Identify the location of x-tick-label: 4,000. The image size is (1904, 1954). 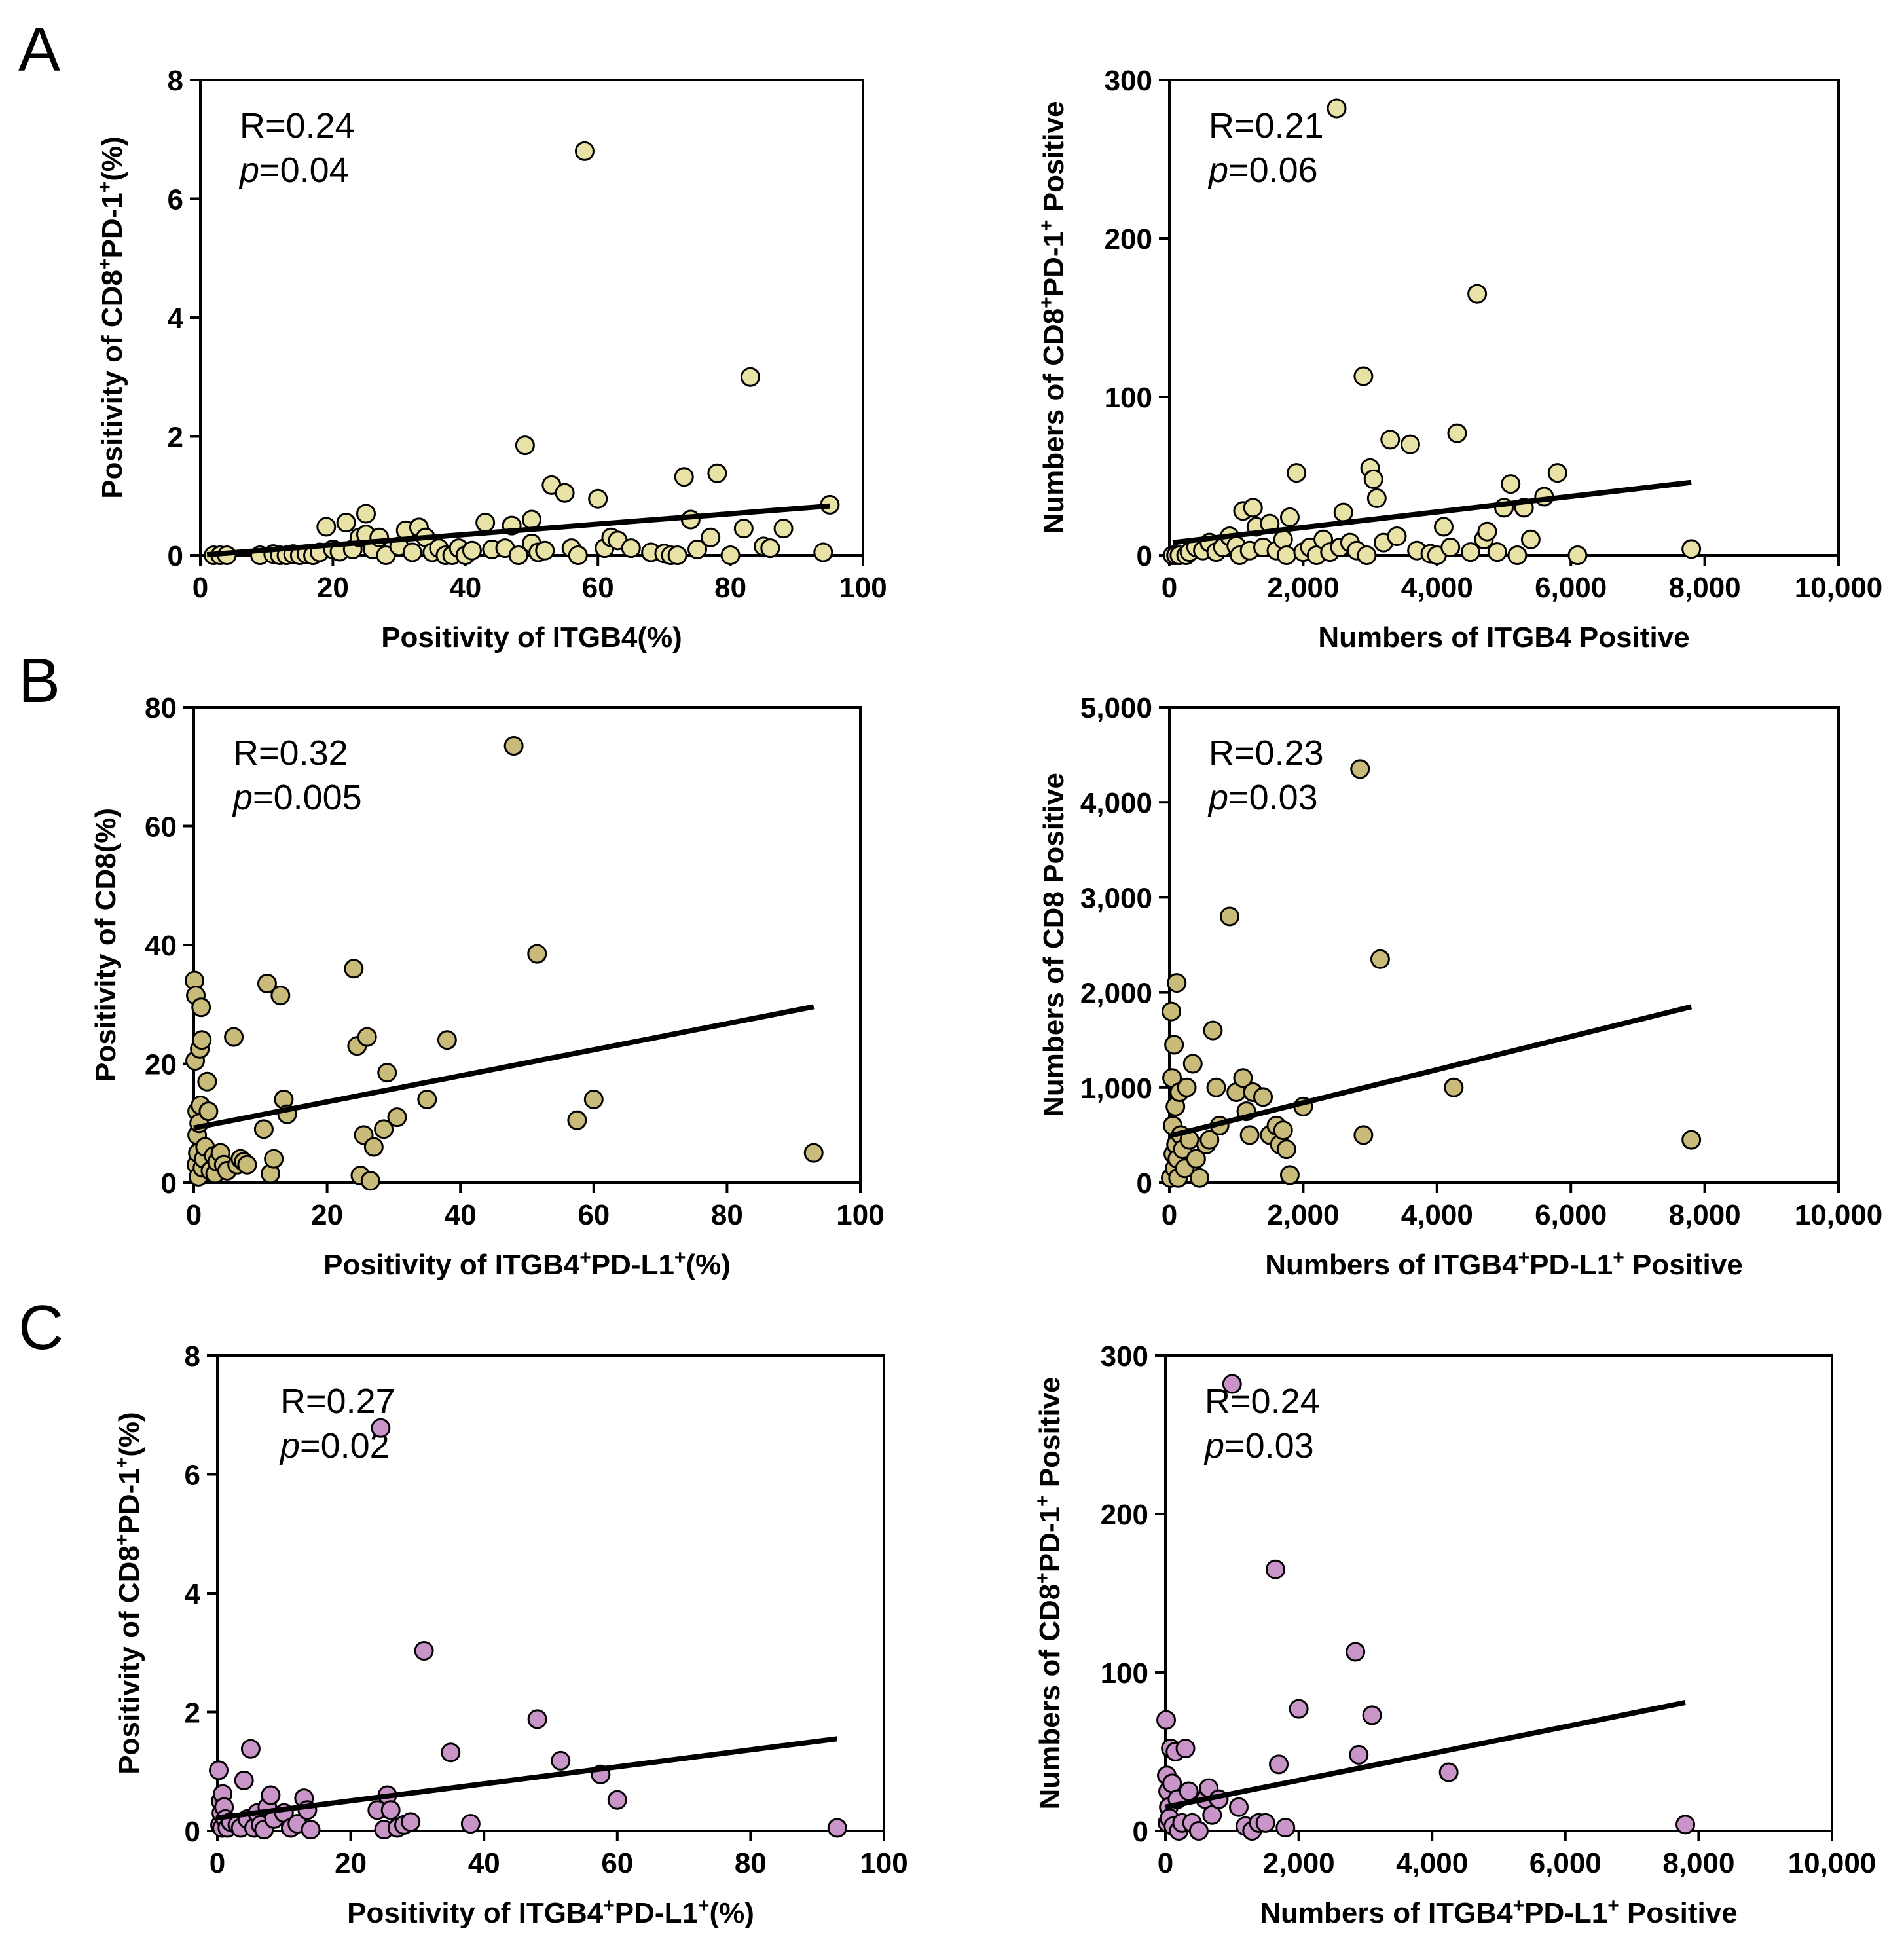
(1432, 1863).